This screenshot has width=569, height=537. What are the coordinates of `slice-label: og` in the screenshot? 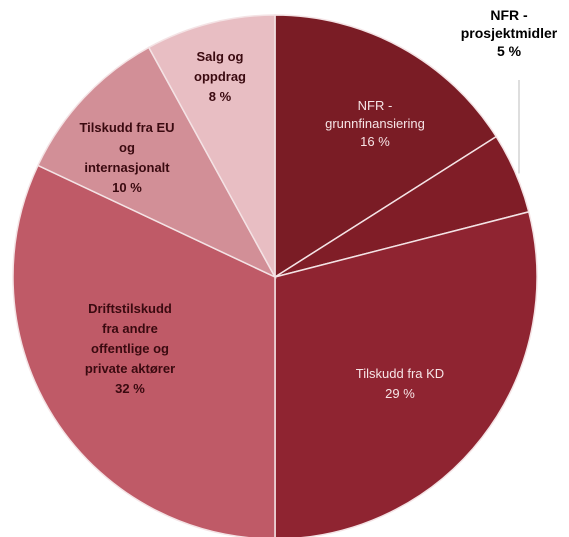 It's located at (127, 147).